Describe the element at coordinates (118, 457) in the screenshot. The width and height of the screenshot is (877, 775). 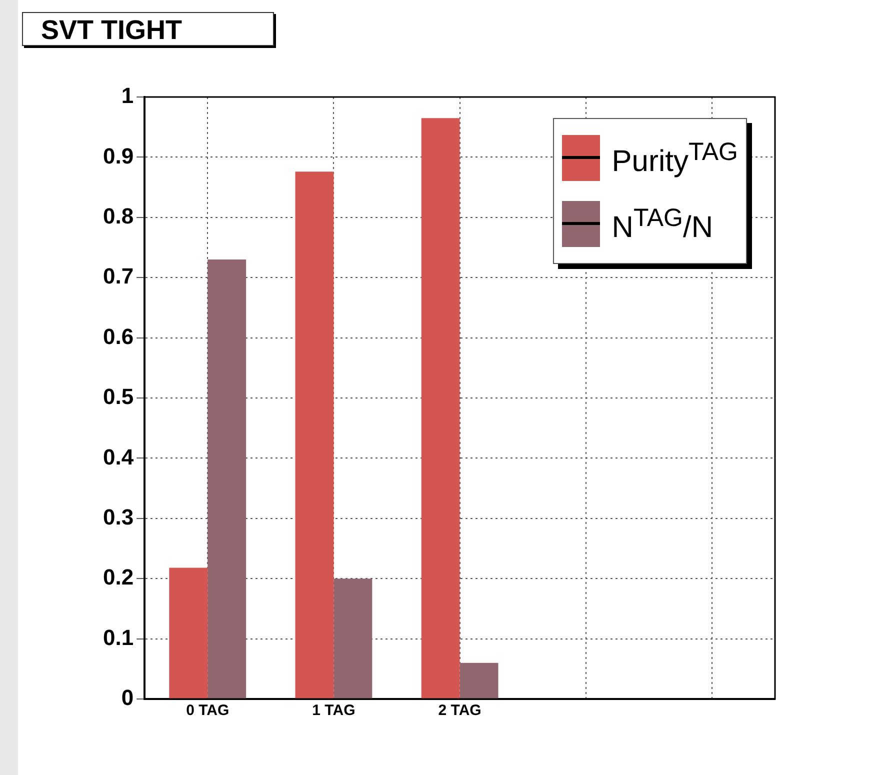
I see `y-tick-label: 0.4` at that location.